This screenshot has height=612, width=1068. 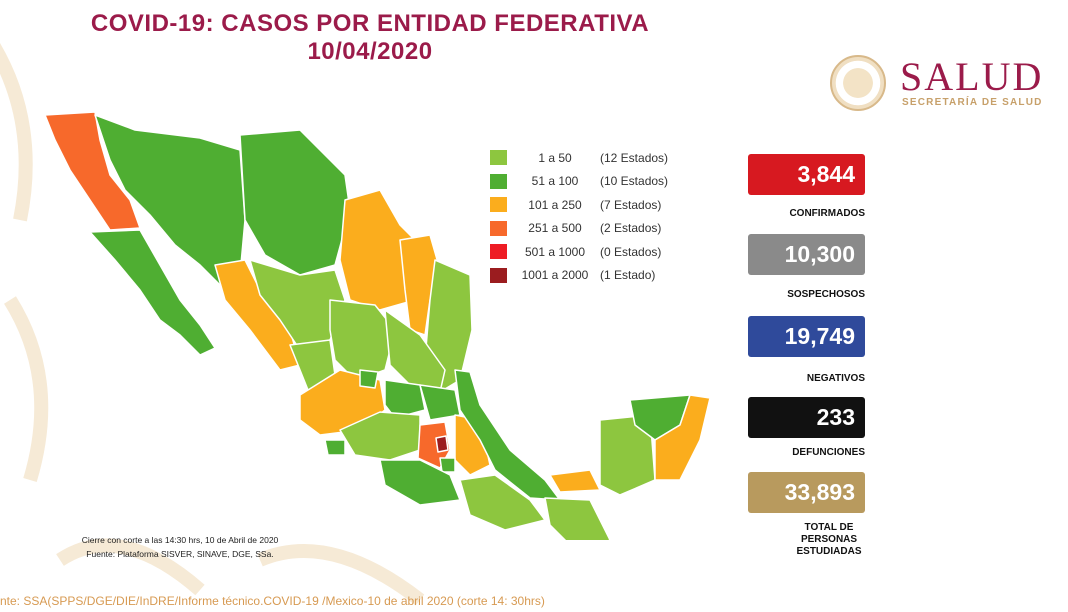 What do you see at coordinates (420, 285) in the screenshot?
I see `state-nuevo-leon` at bounding box center [420, 285].